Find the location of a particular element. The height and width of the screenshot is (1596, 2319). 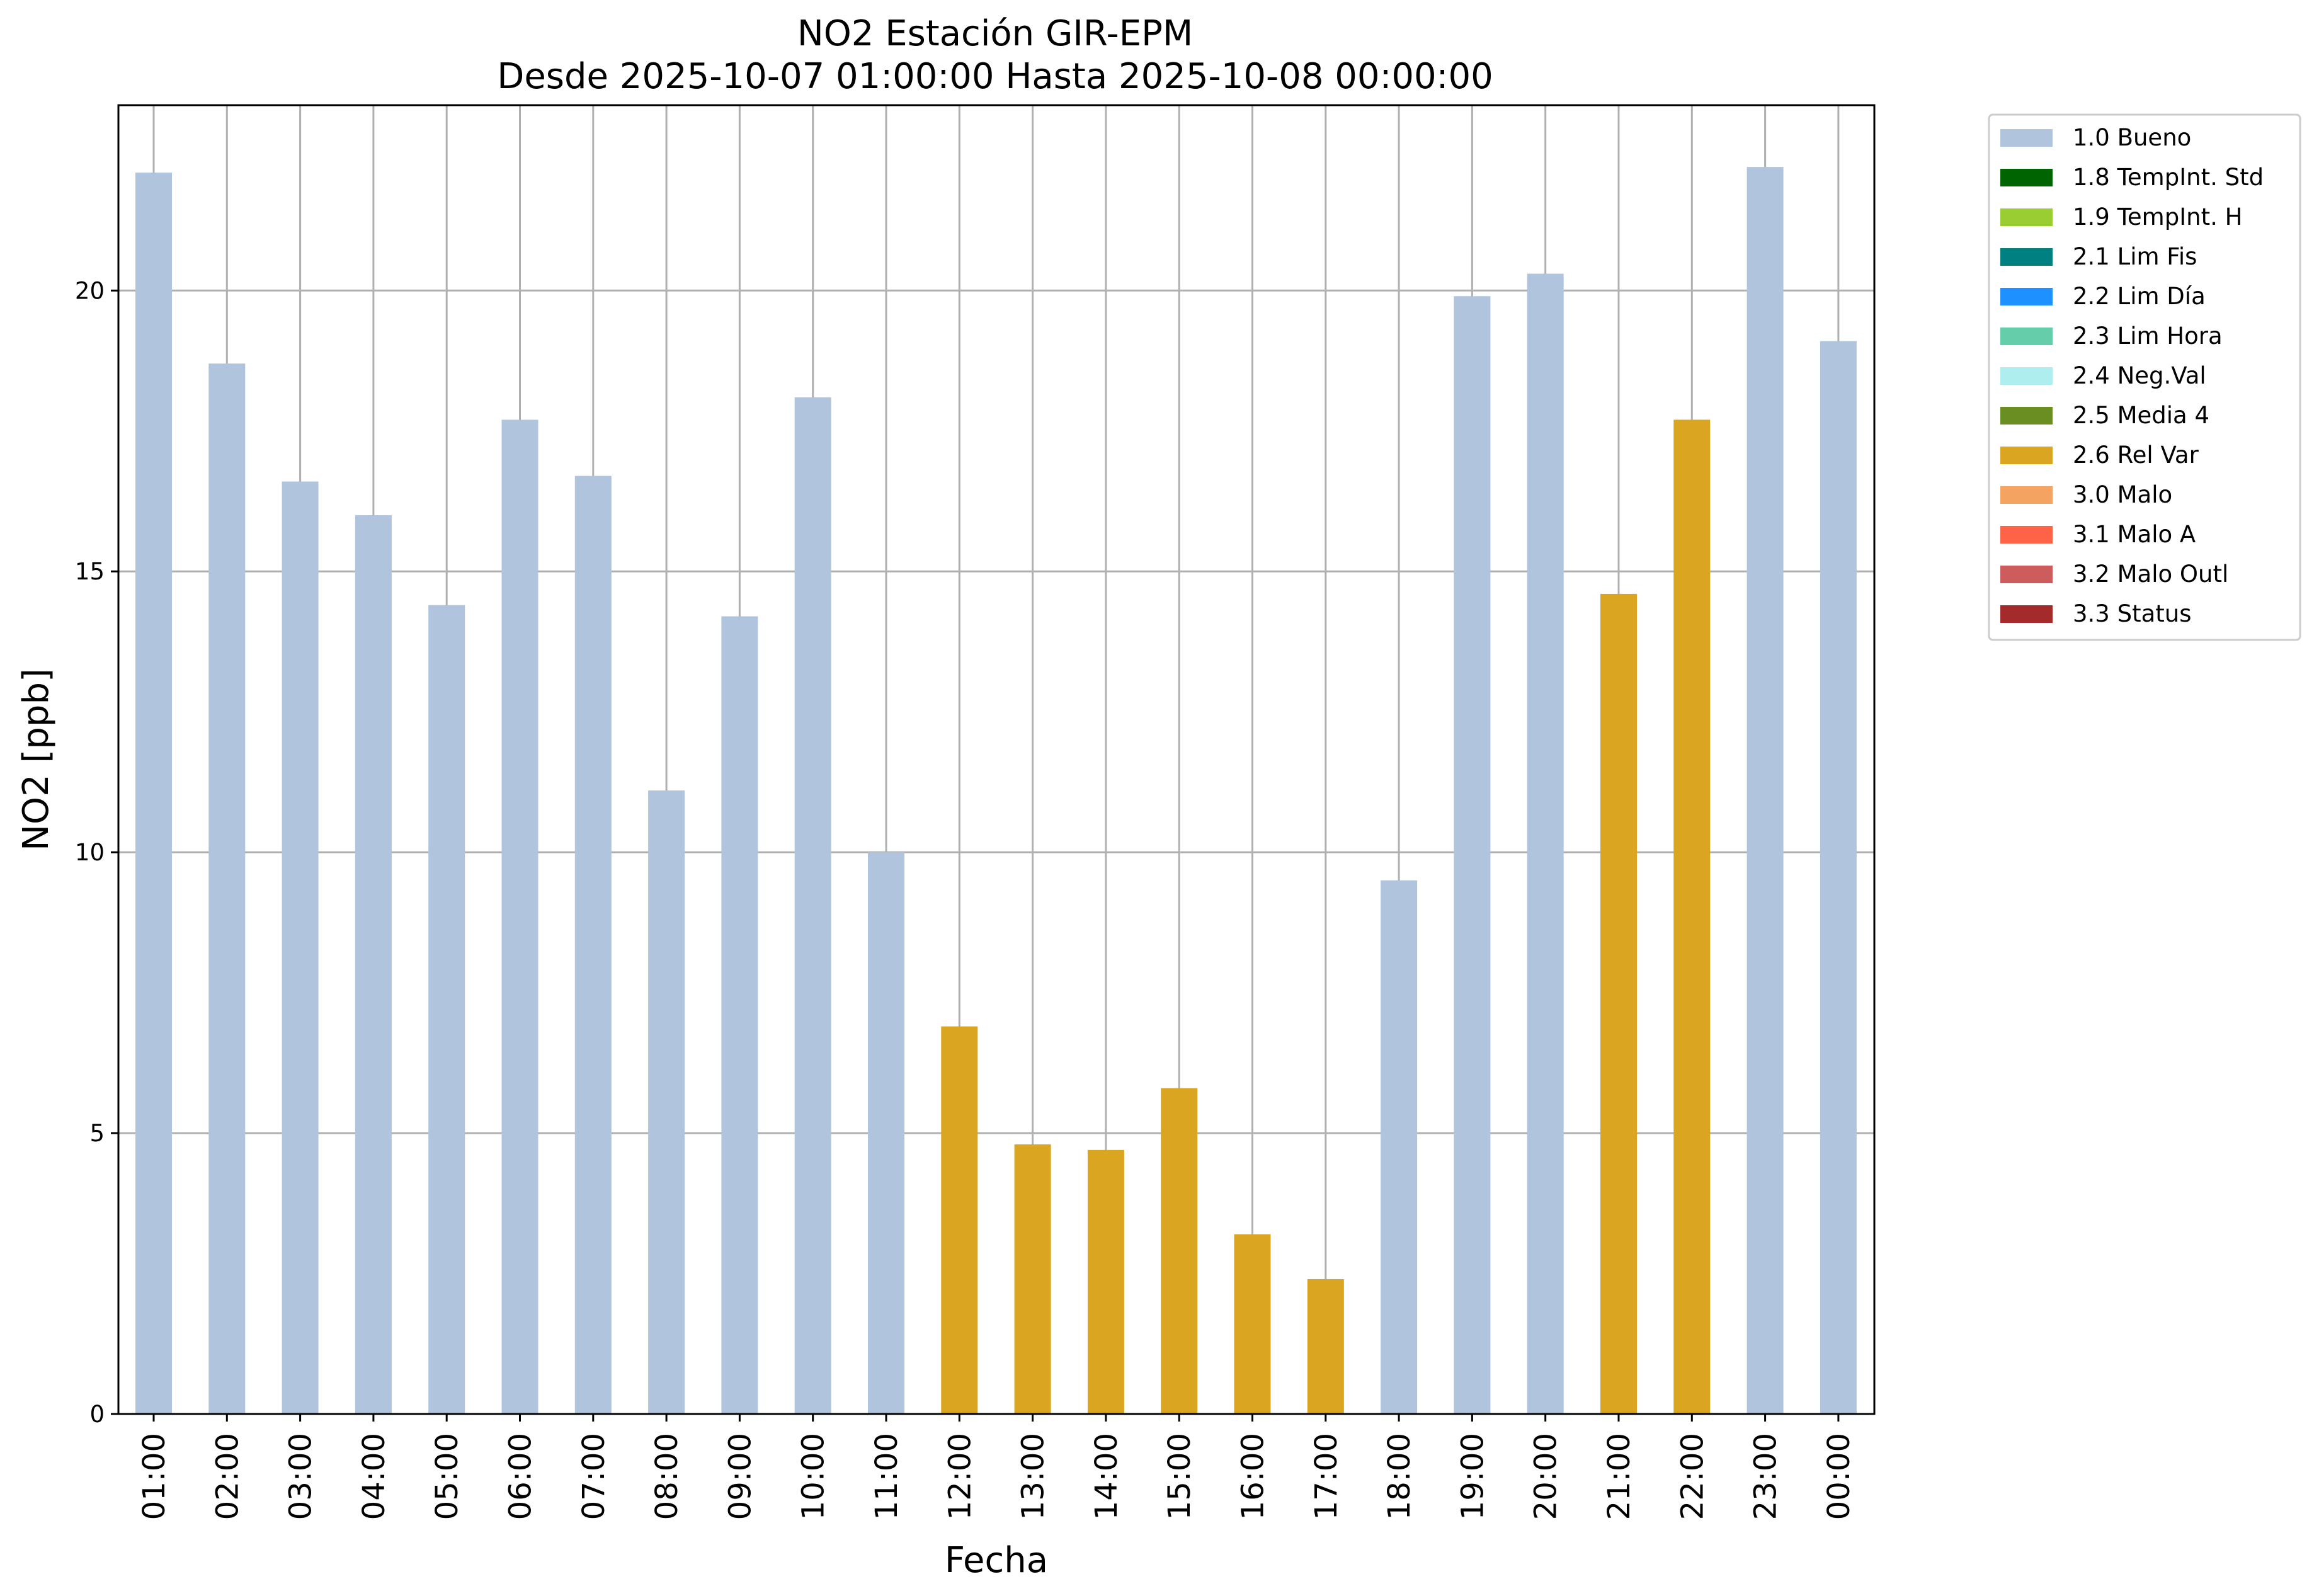

legend-item-label: 2.5 Media 4 is located at coordinates (2141, 415).